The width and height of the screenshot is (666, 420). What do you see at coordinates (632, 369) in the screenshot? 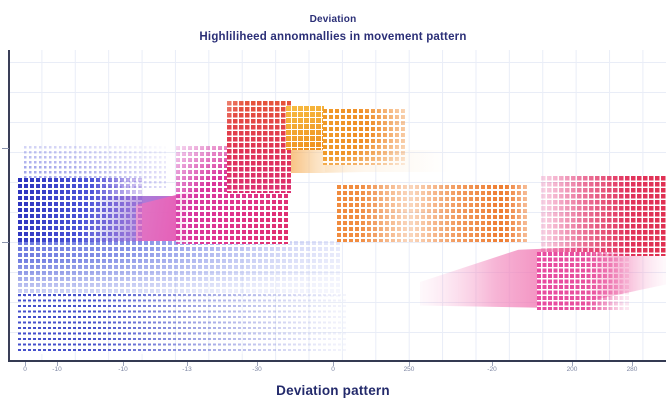
I see `x-tick-label: 280` at bounding box center [632, 369].